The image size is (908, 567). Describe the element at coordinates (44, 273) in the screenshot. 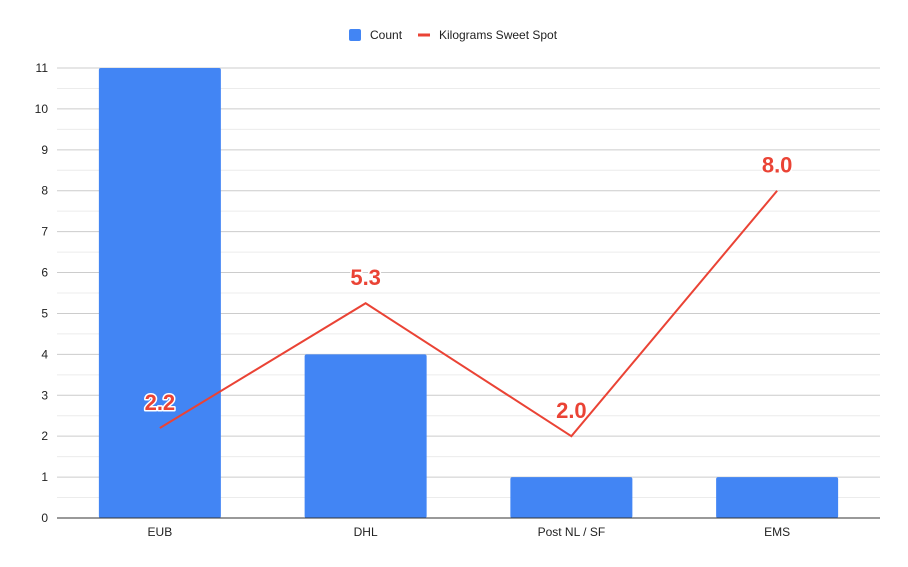

I see `y-tick-label: 6` at that location.